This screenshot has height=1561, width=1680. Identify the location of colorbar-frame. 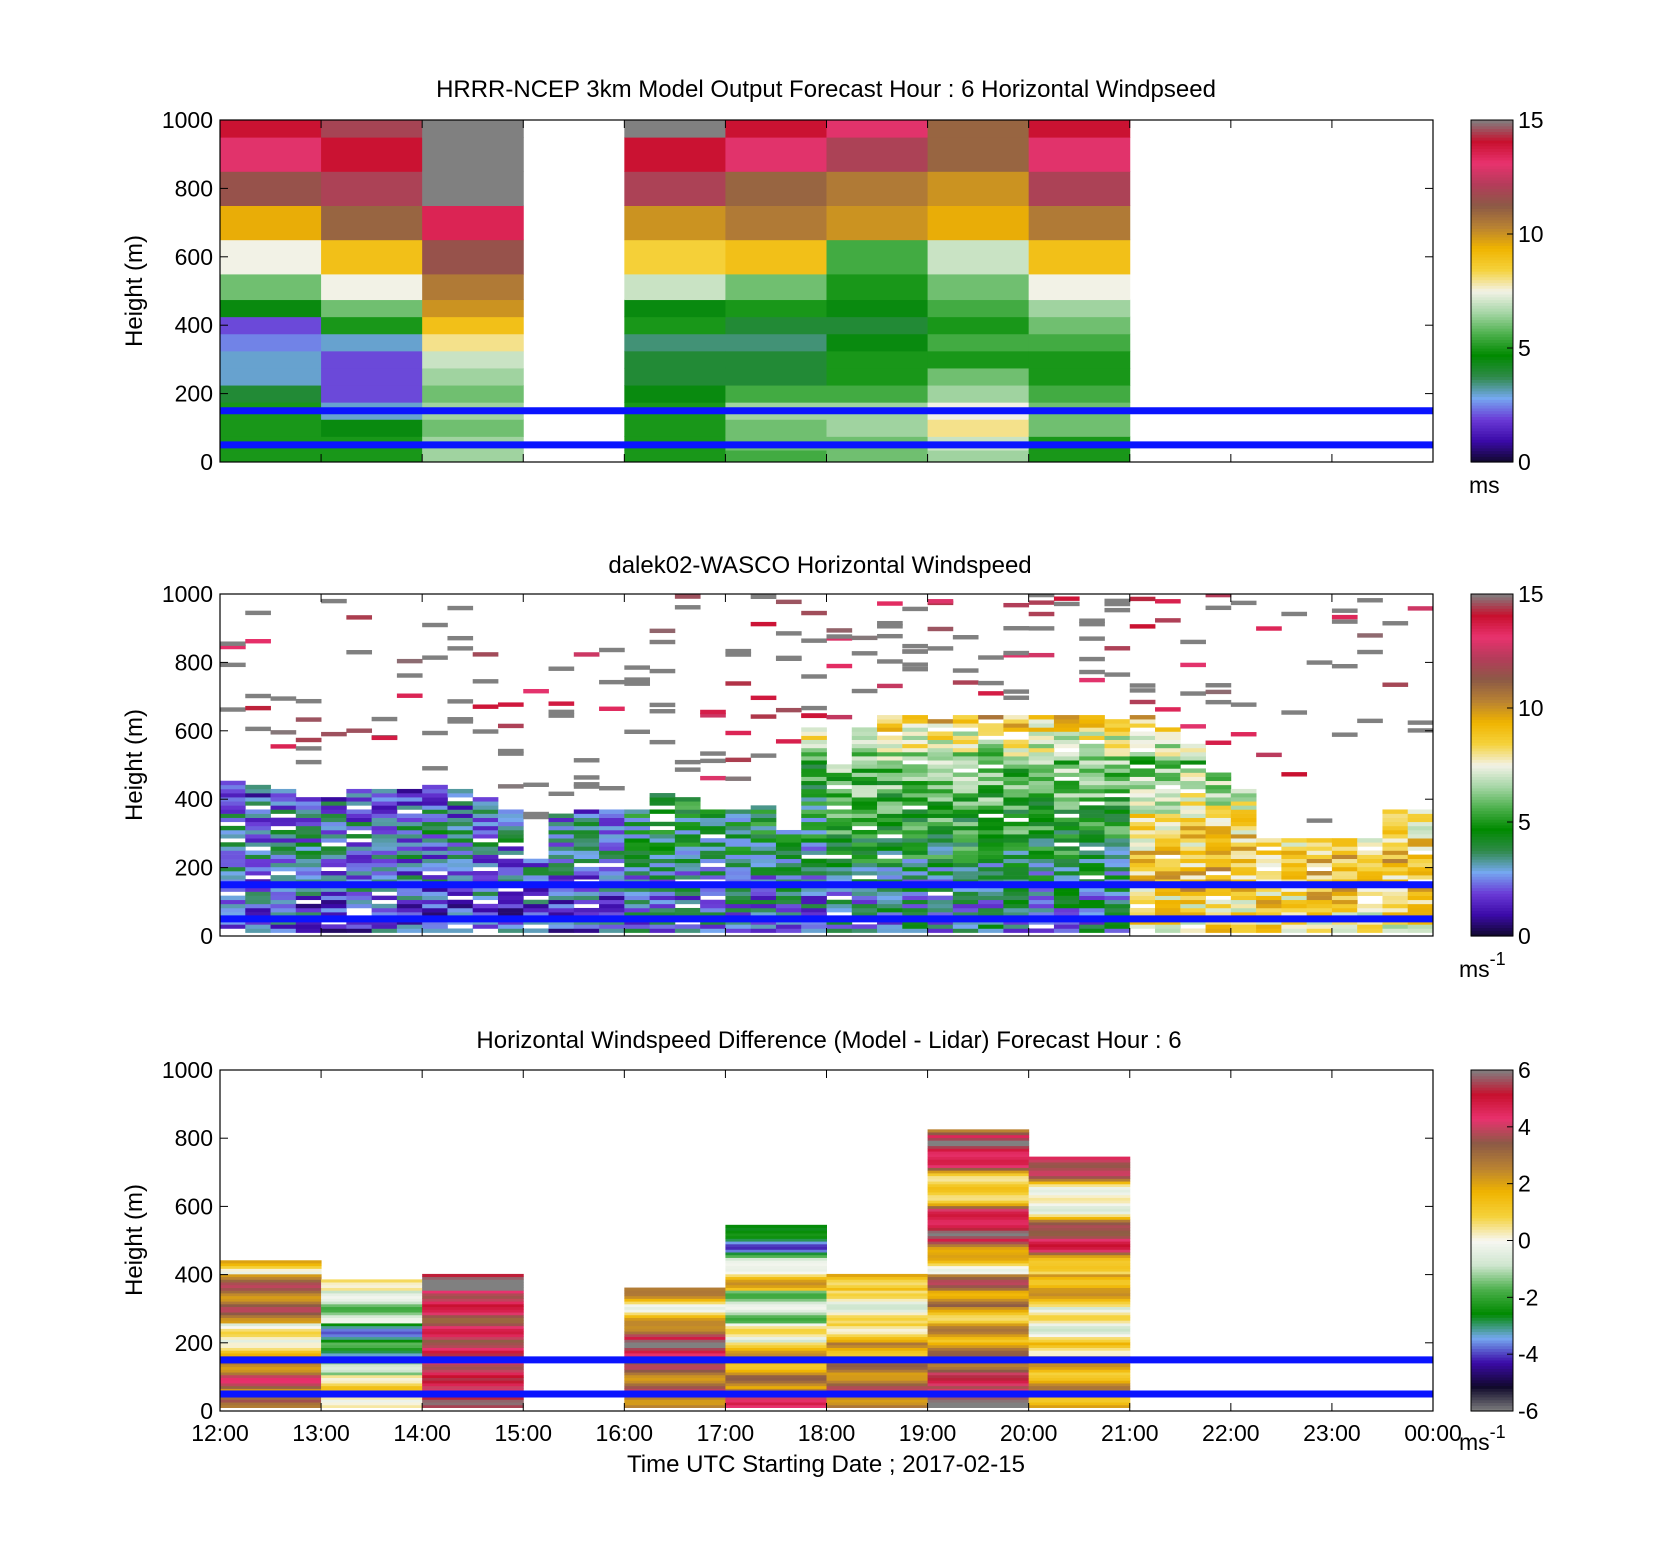
(1492, 291).